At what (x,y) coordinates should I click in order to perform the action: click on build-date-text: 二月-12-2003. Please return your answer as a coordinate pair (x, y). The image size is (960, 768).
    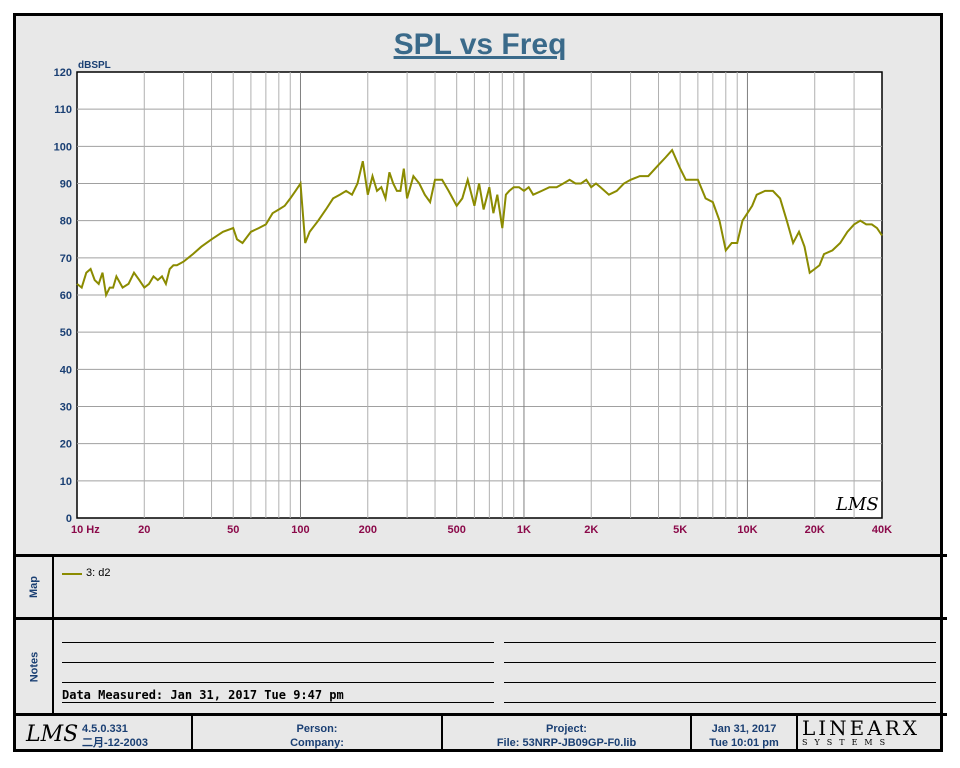
    Looking at the image, I should click on (115, 743).